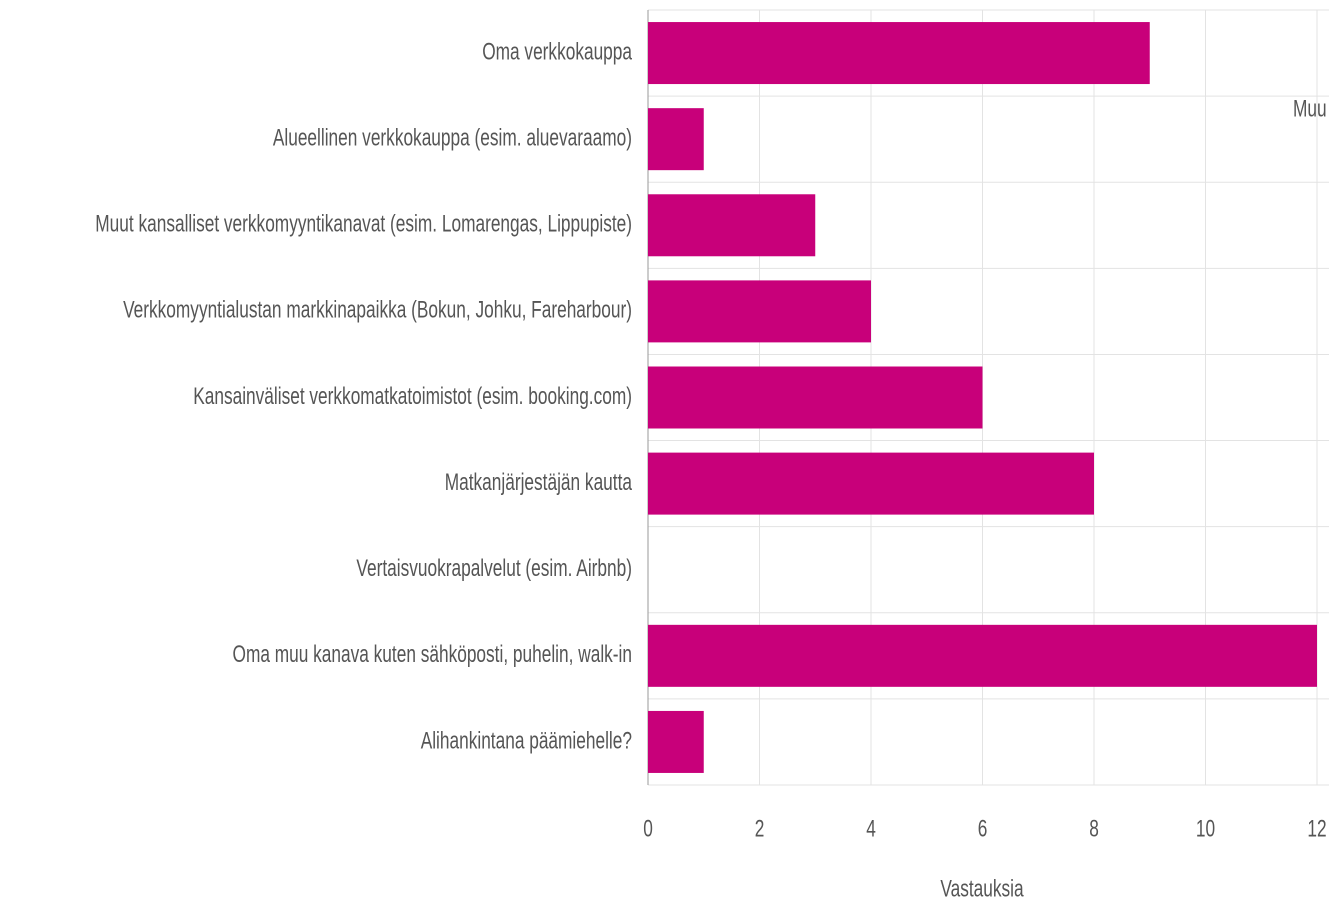 Image resolution: width=1329 pixels, height=905 pixels. Describe the element at coordinates (983, 829) in the screenshot. I see `x-tick-label: 6` at that location.